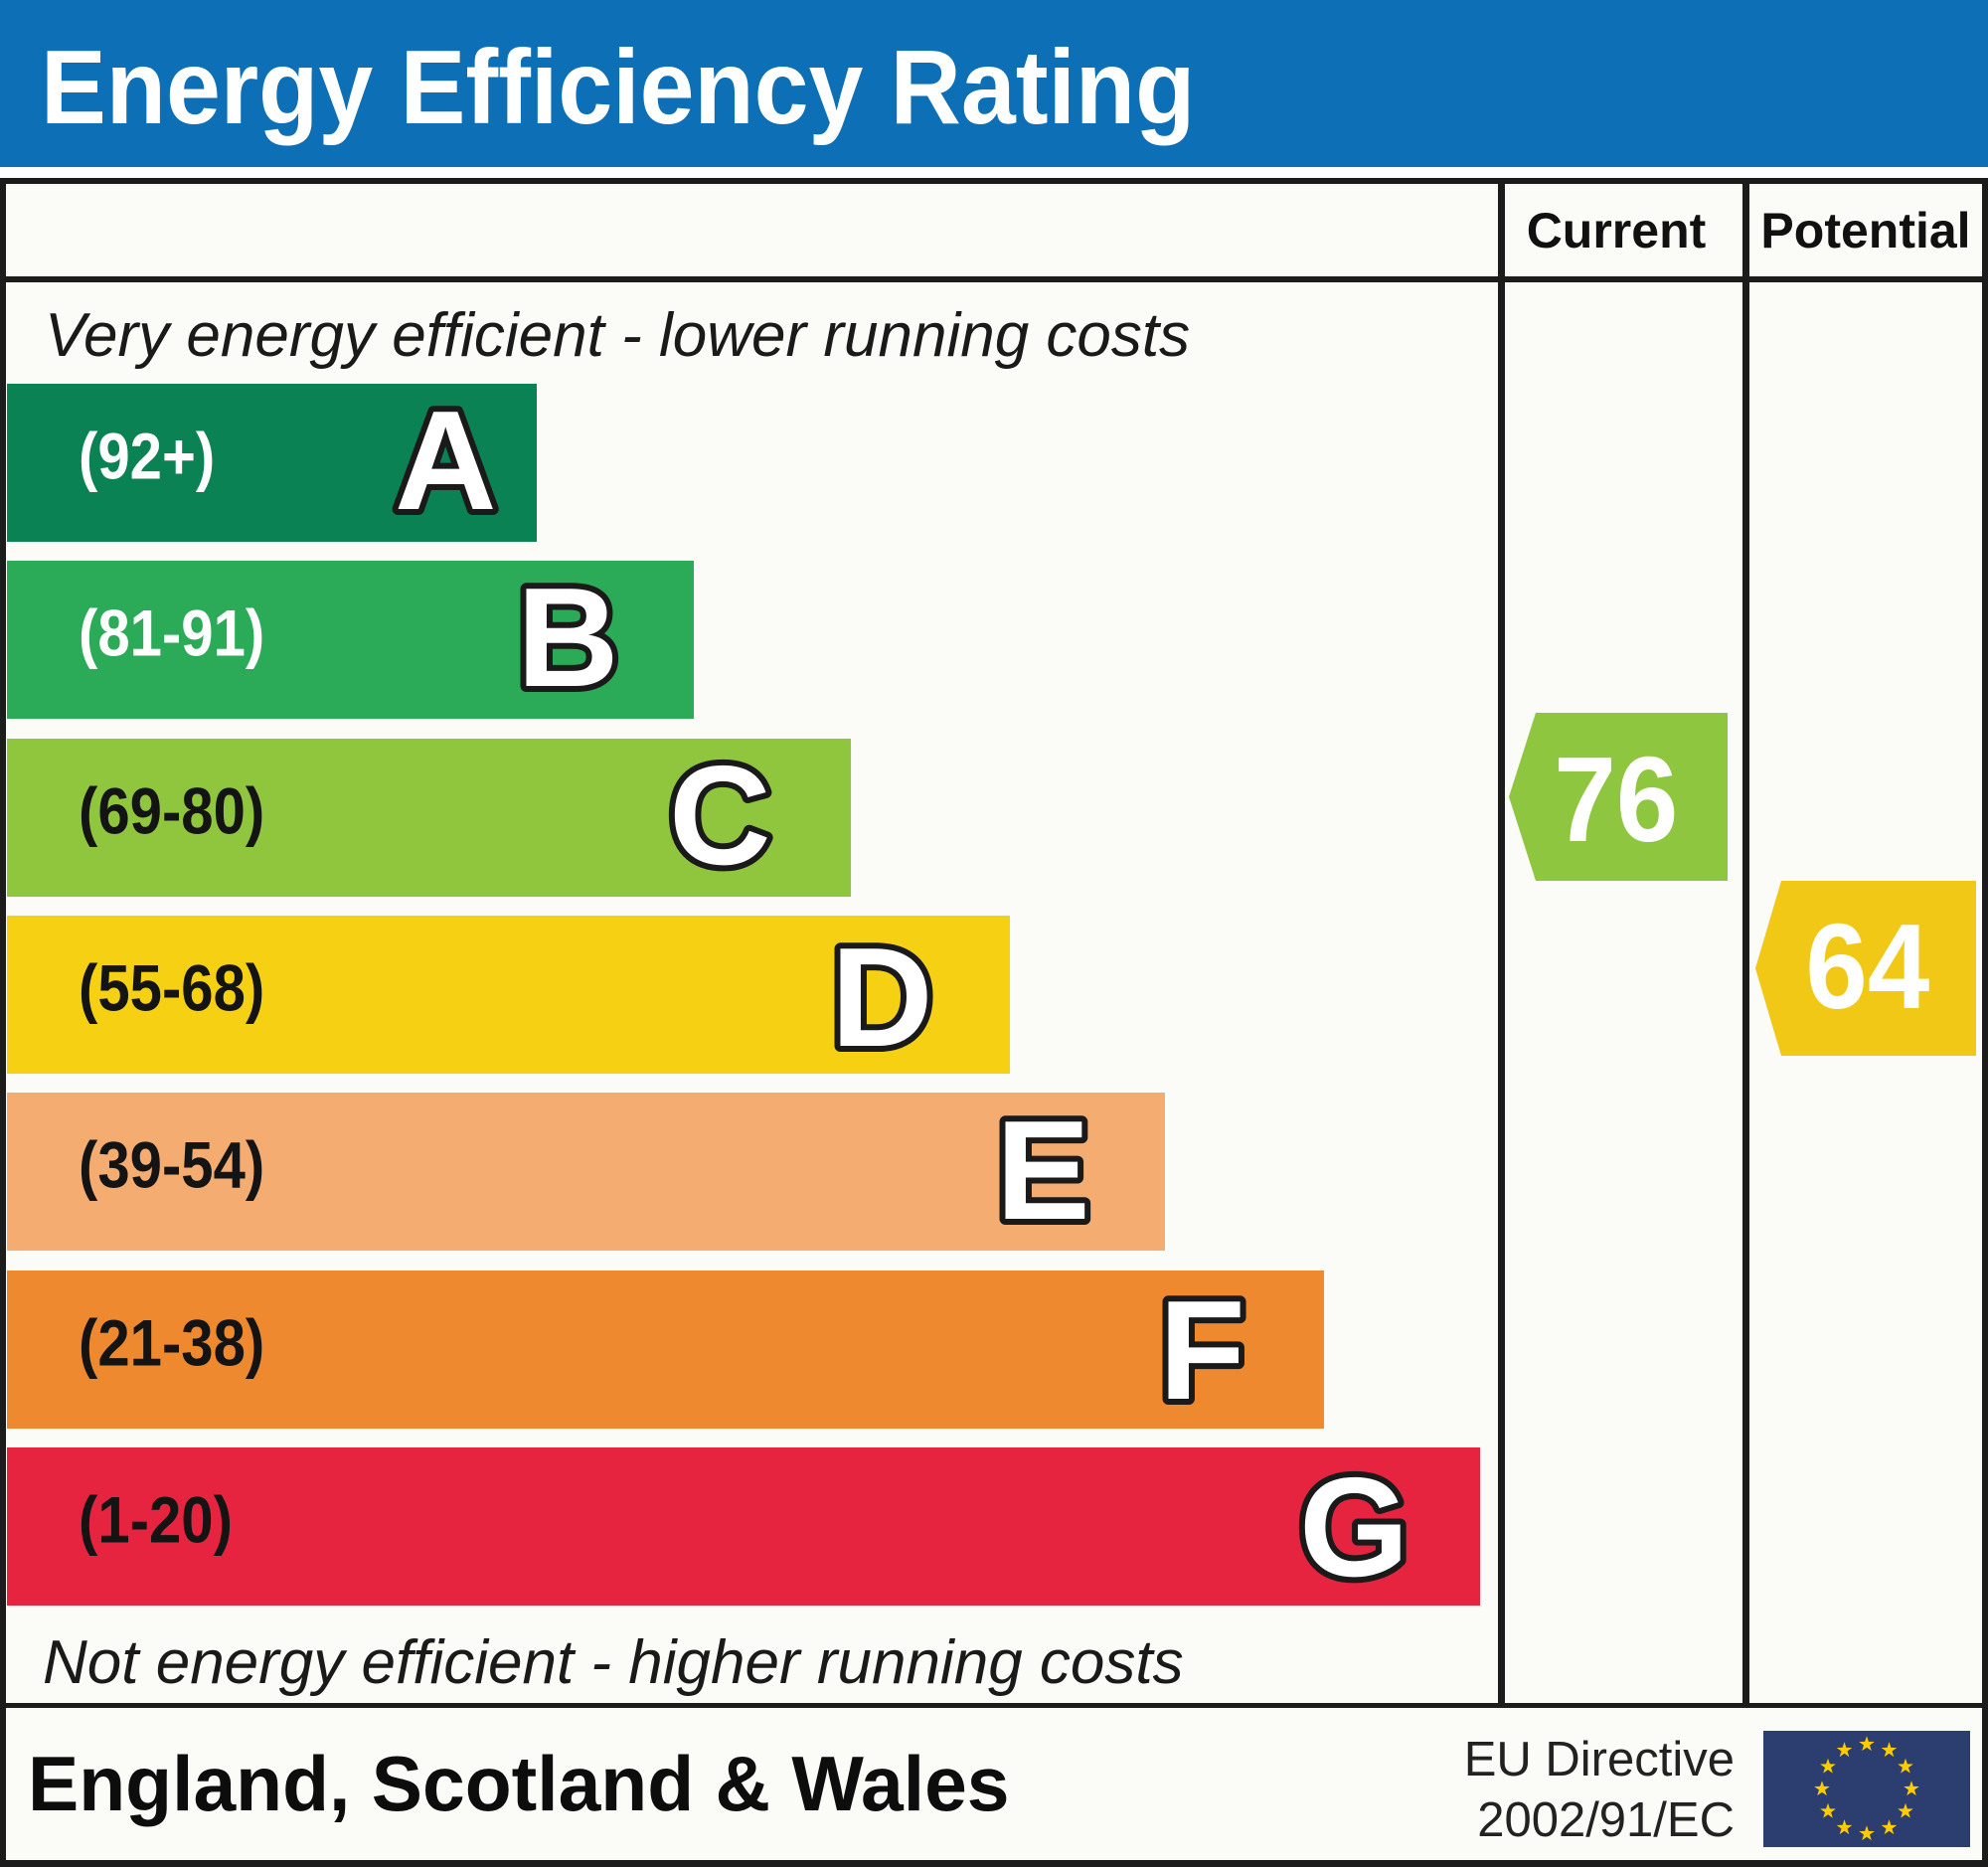 This screenshot has height=1867, width=1988. Describe the element at coordinates (720, 816) in the screenshot. I see `svg-text: C` at that location.